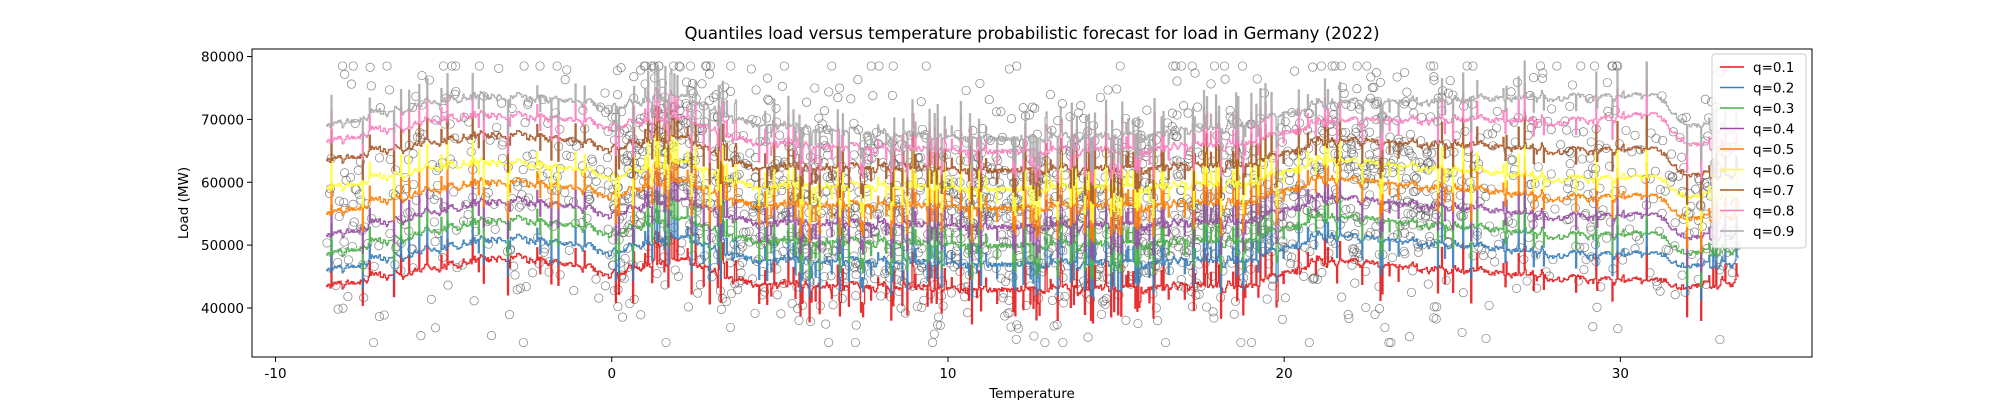 Image resolution: width=2000 pixels, height=400 pixels. Describe the element at coordinates (222, 183) in the screenshot. I see `y-tick-label: 60000` at that location.